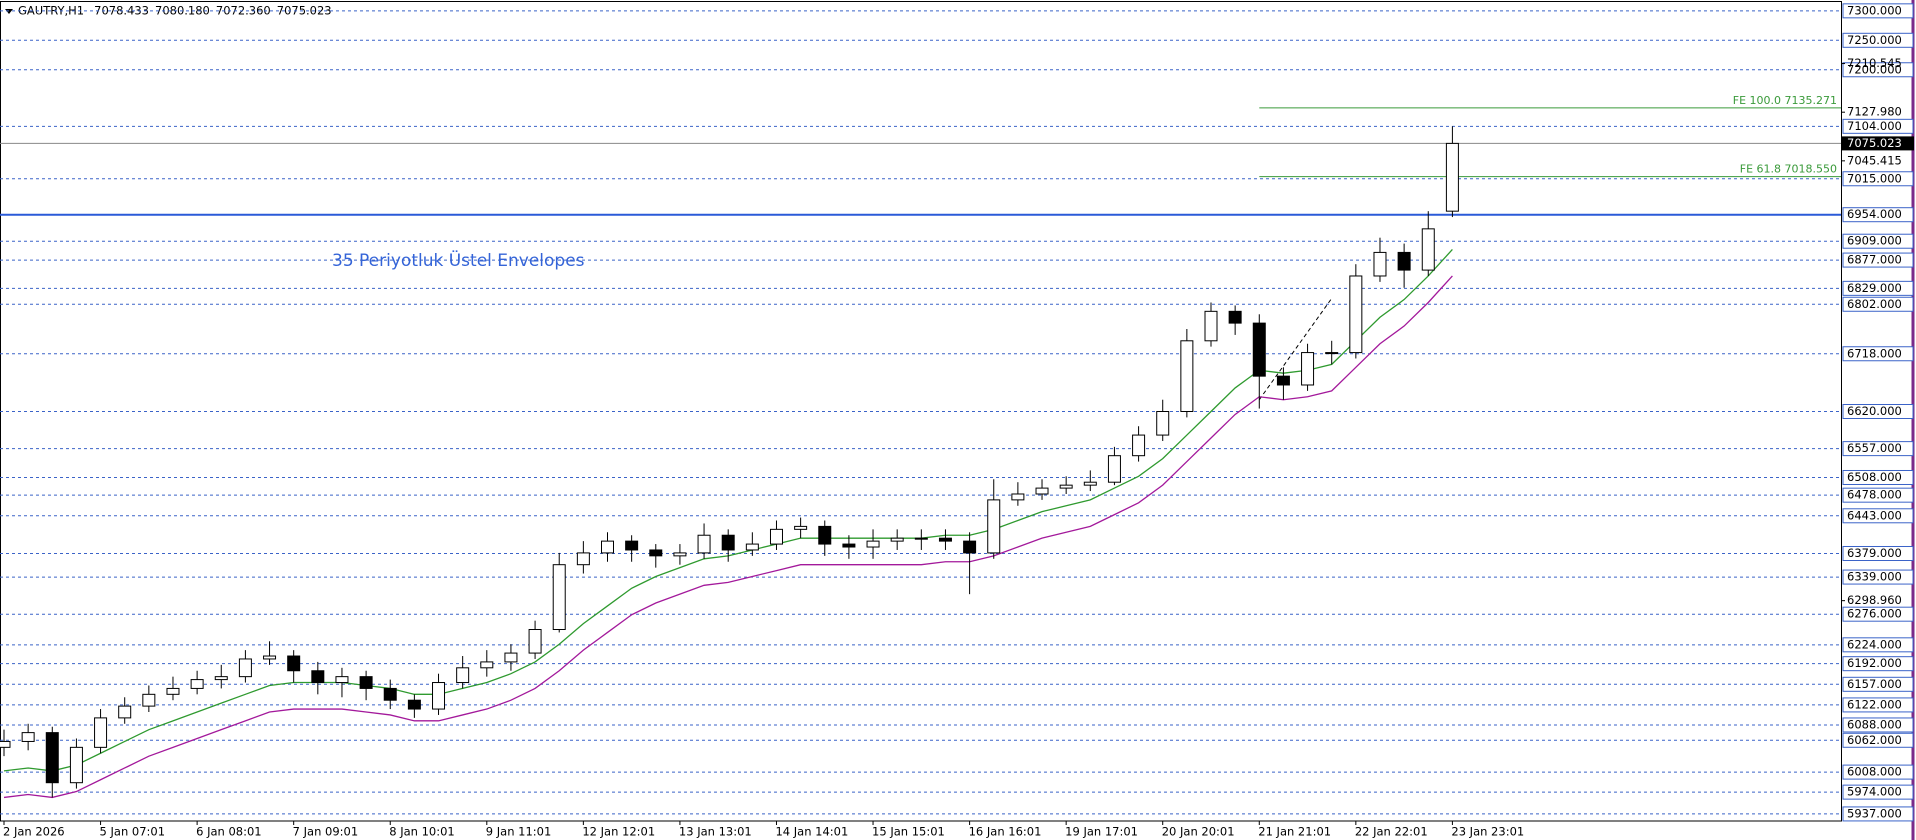 The width and height of the screenshot is (1916, 840). I want to click on y-tick-label: 6718.000, so click(1874, 353).